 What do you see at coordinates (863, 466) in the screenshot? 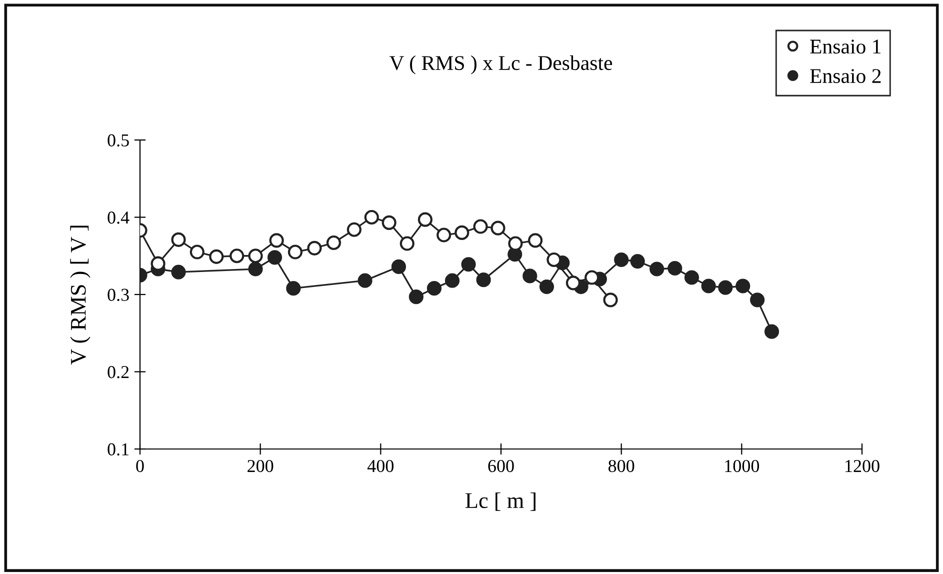
I see `x-tick-label: 1200` at bounding box center [863, 466].